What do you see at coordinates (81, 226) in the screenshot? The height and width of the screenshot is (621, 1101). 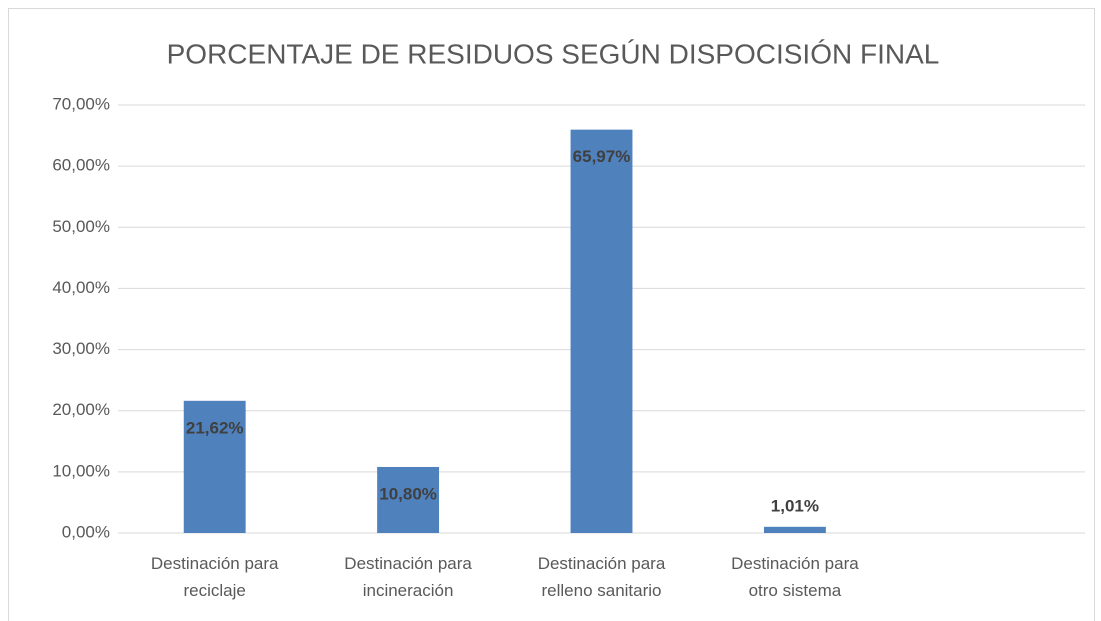 I see `y-tick-label: 50,00%` at bounding box center [81, 226].